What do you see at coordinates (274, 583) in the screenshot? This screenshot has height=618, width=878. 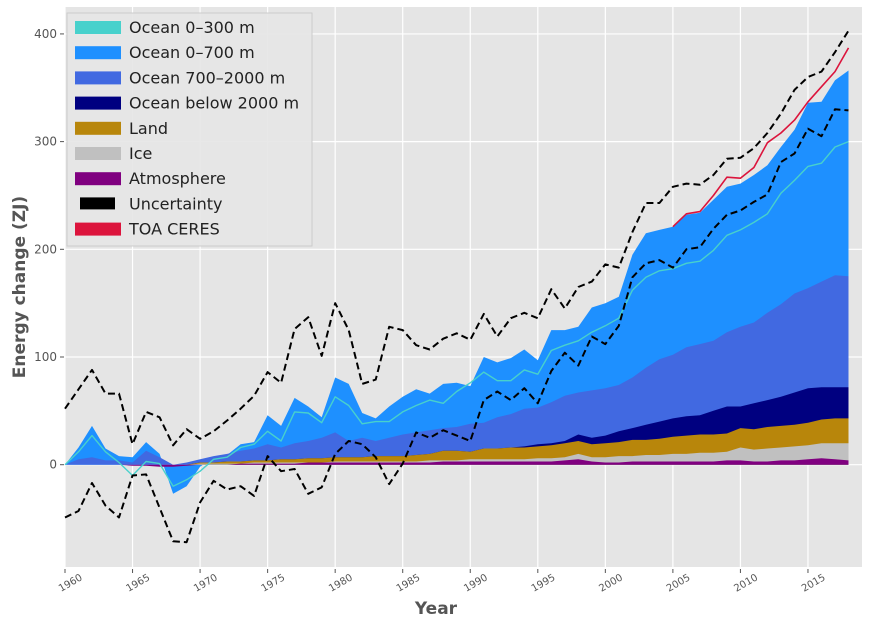 I see `x-tick-label: 1975` at bounding box center [274, 583].